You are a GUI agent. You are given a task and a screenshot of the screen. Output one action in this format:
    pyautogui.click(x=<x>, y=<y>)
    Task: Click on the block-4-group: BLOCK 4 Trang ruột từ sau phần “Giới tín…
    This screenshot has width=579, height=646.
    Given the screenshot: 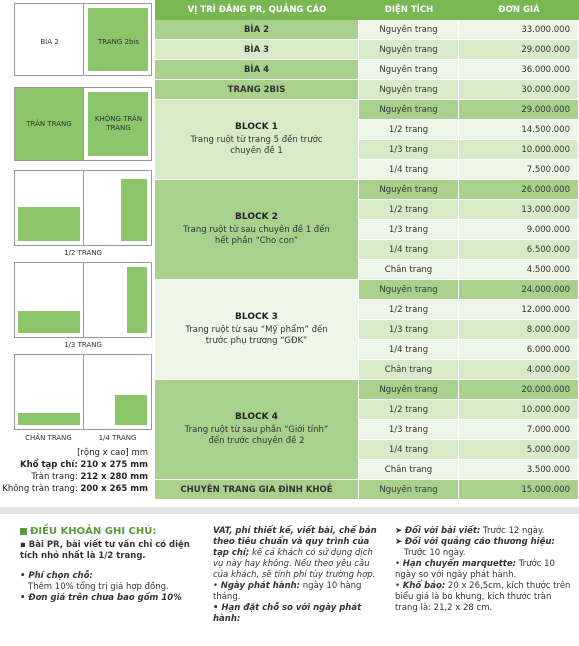 What is the action you would take?
    pyautogui.click(x=367, y=430)
    